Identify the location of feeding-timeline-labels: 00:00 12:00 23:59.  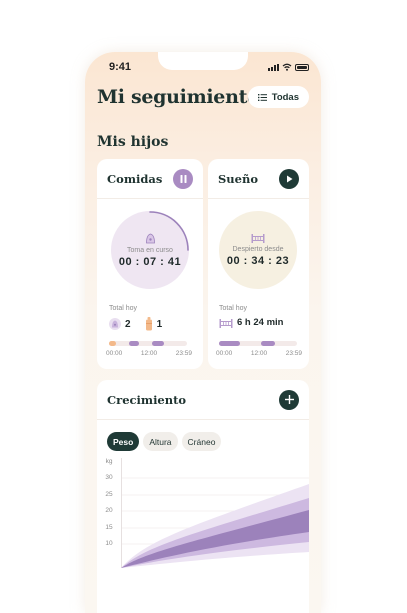
(149, 353).